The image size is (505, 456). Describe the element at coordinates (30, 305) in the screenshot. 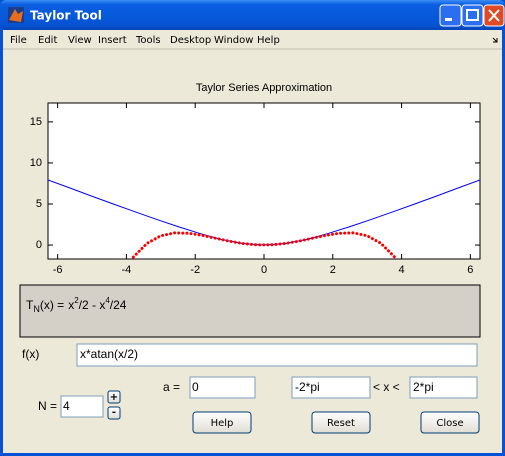

I see `taylor-name: T` at that location.